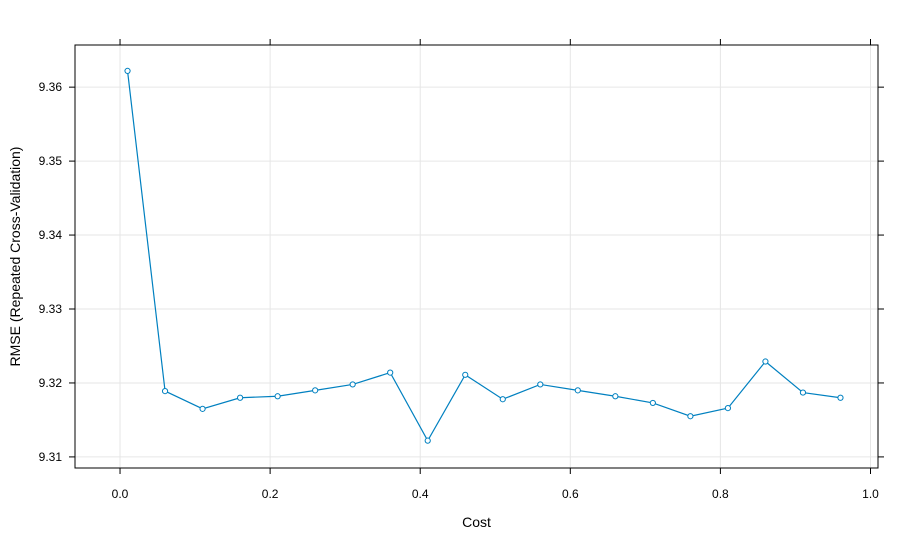 The width and height of the screenshot is (917, 543). Describe the element at coordinates (720, 494) in the screenshot. I see `x-tick-label: 0.8` at that location.